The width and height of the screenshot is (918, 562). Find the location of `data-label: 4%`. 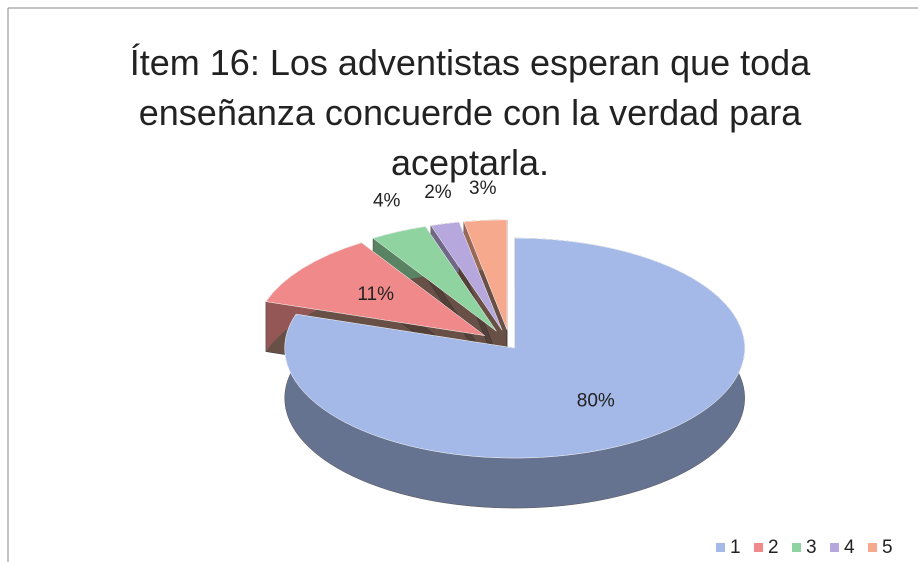

data-label: 4% is located at coordinates (387, 201).